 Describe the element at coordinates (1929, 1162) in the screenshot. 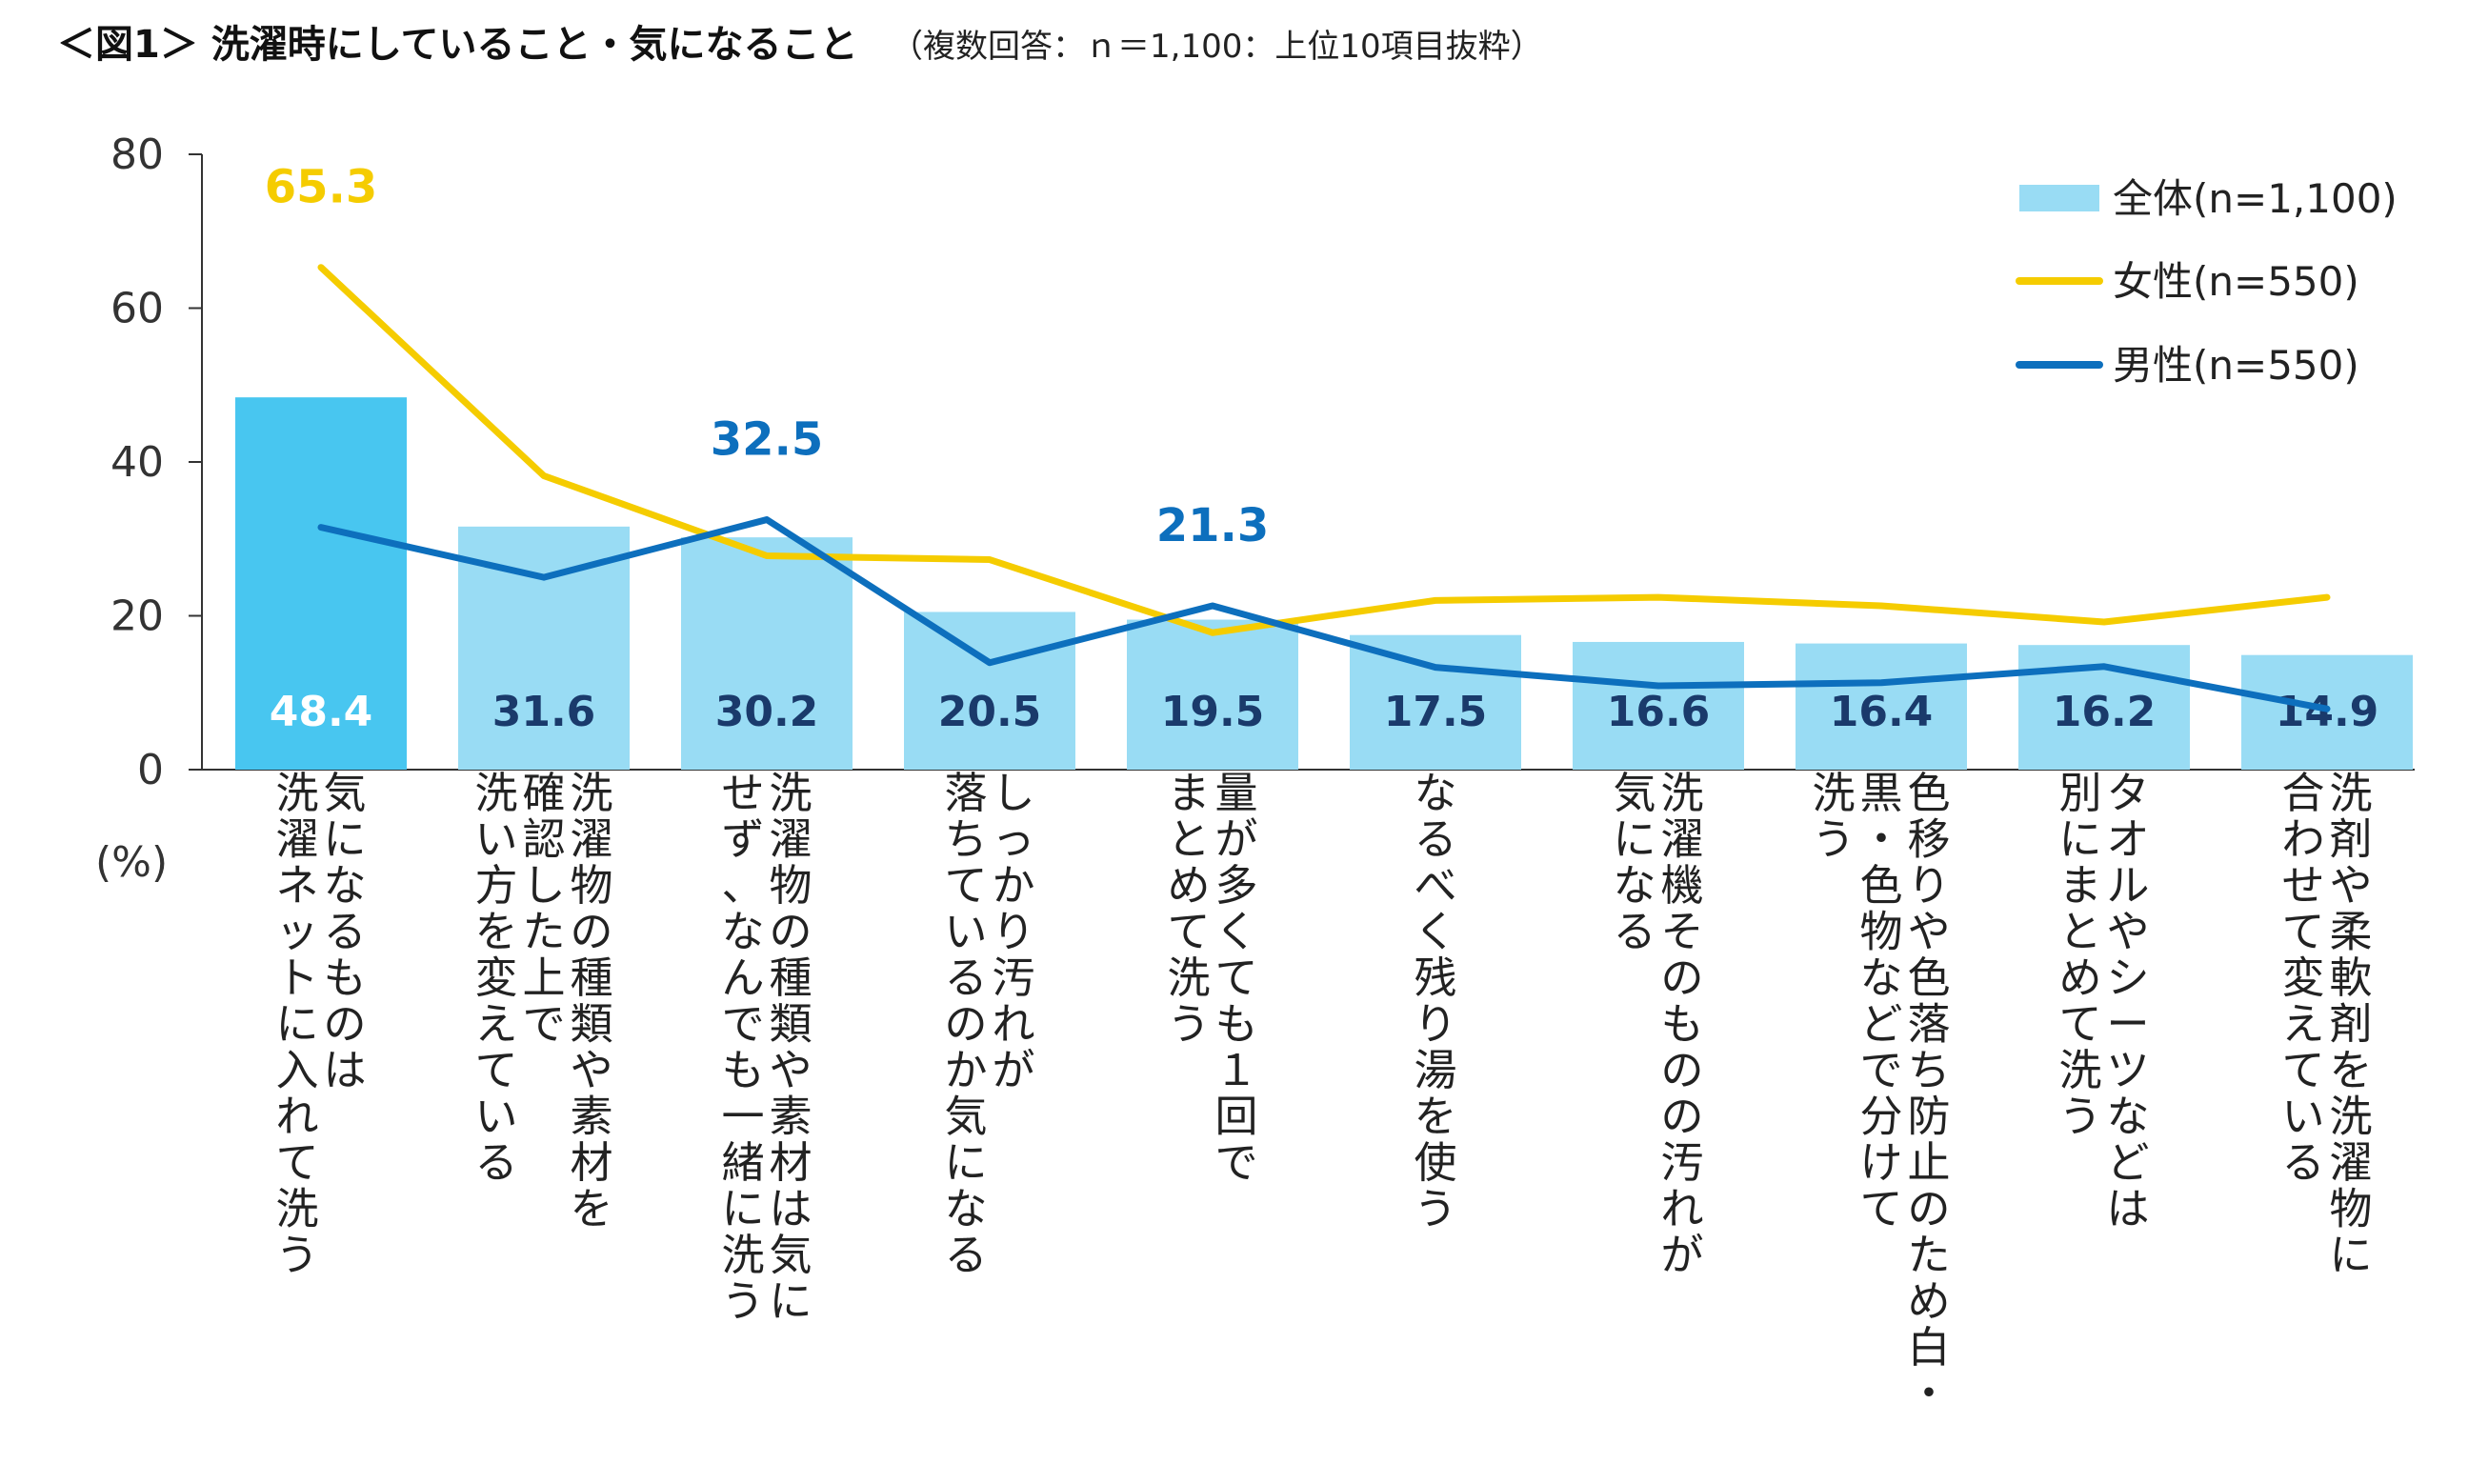

I see `category-char: 止` at that location.